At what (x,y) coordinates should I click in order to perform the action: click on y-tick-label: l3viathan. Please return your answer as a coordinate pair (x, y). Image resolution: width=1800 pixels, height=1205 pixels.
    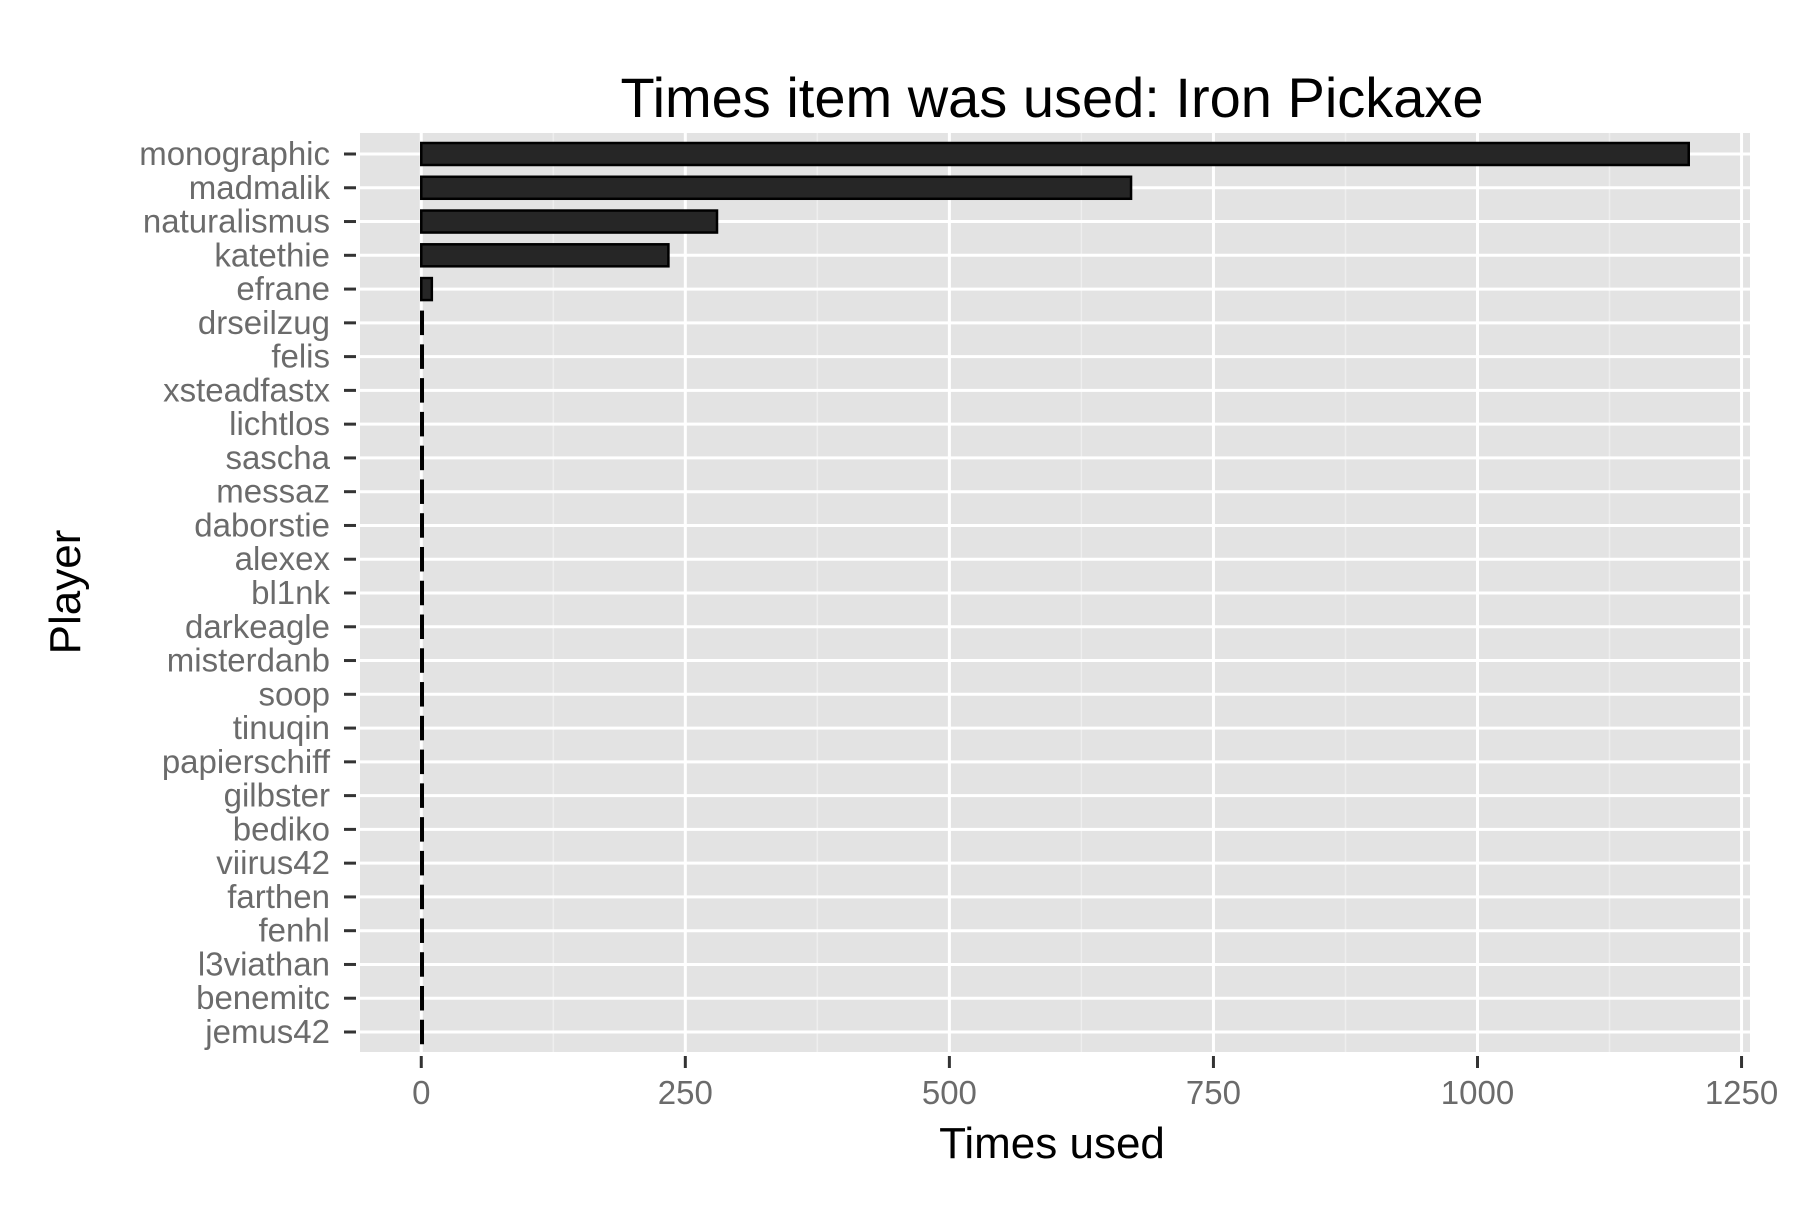
    Looking at the image, I should click on (264, 963).